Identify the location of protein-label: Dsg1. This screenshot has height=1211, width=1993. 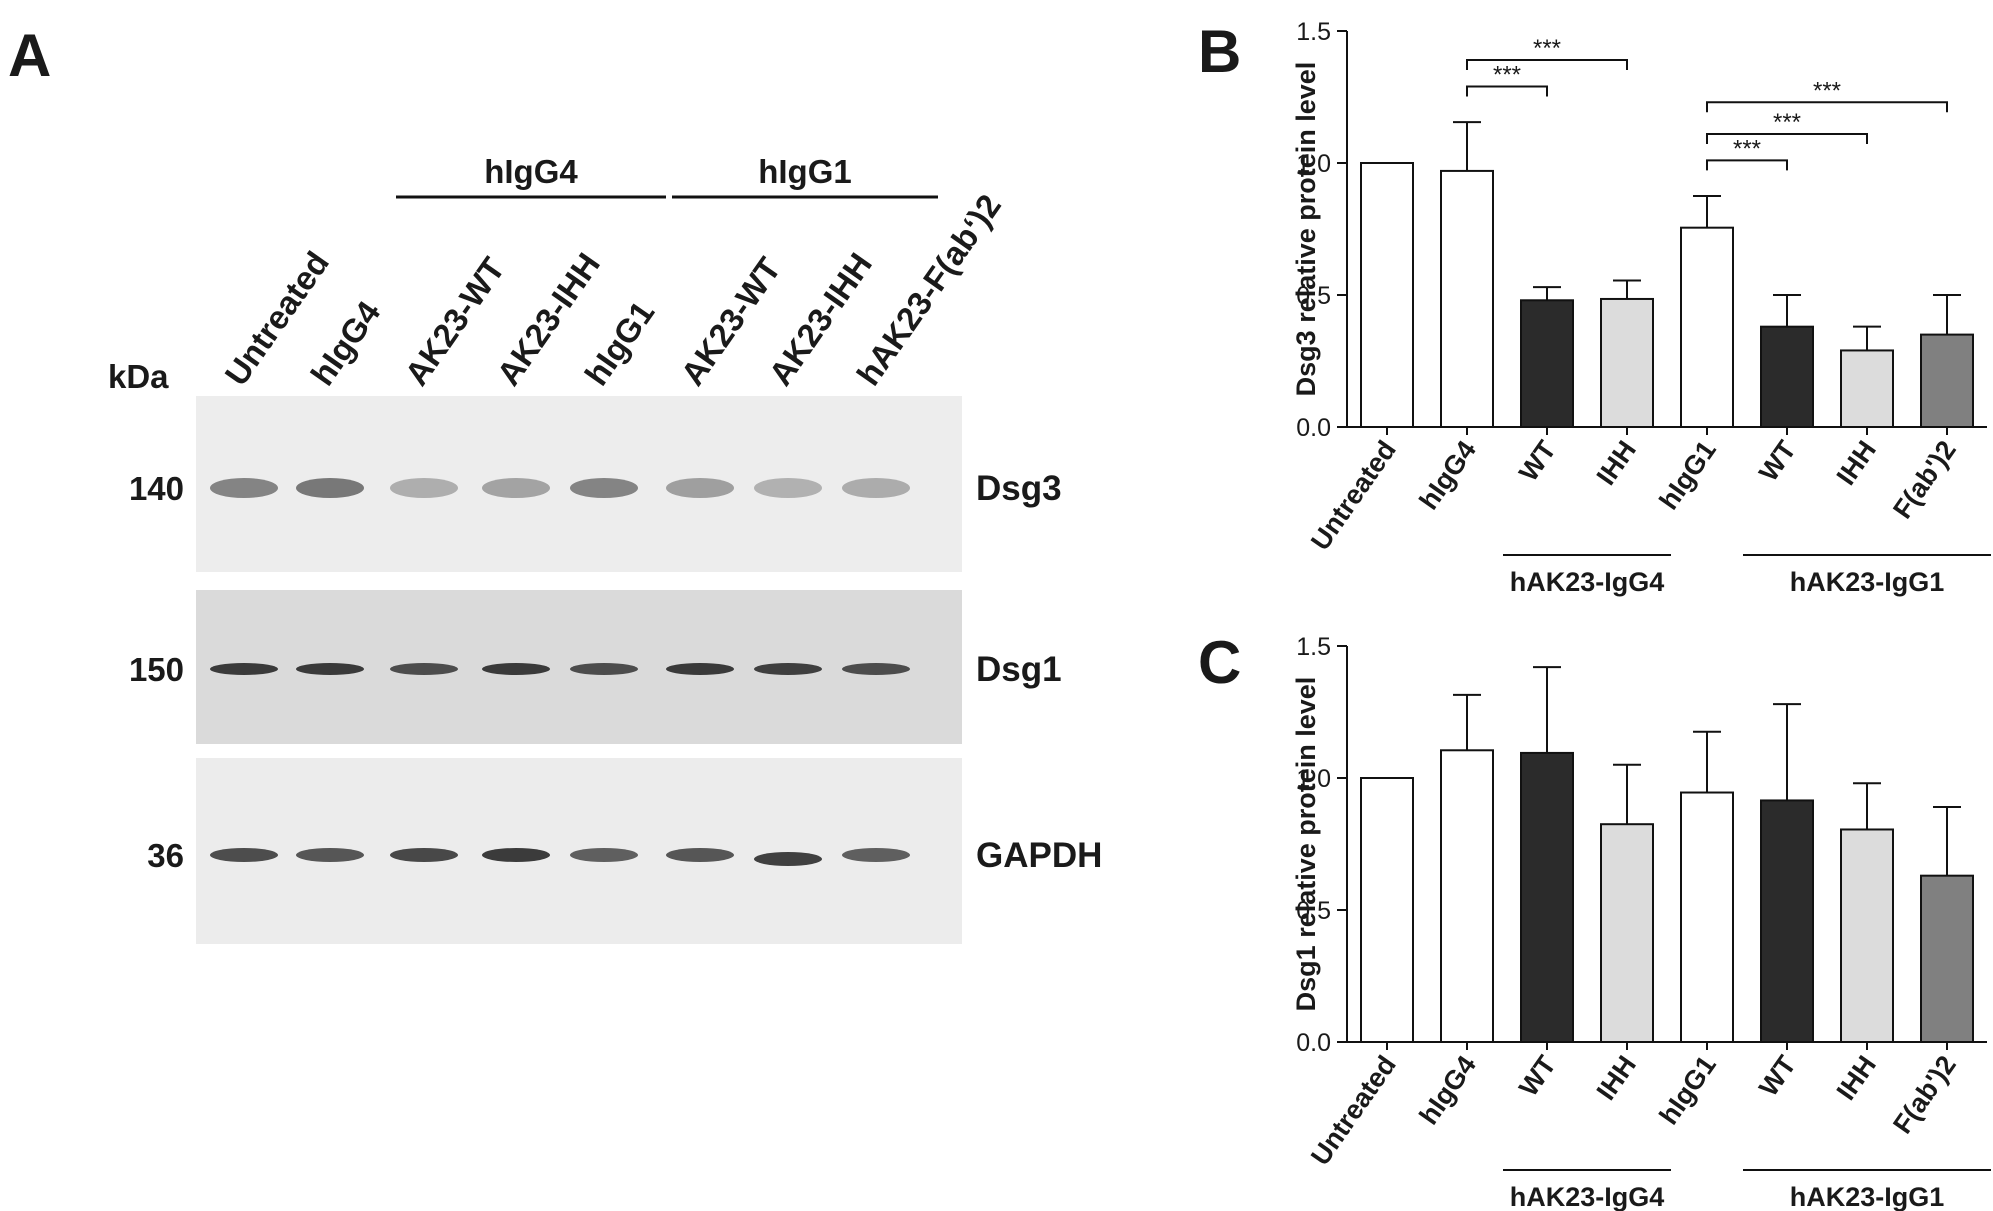
(1019, 669).